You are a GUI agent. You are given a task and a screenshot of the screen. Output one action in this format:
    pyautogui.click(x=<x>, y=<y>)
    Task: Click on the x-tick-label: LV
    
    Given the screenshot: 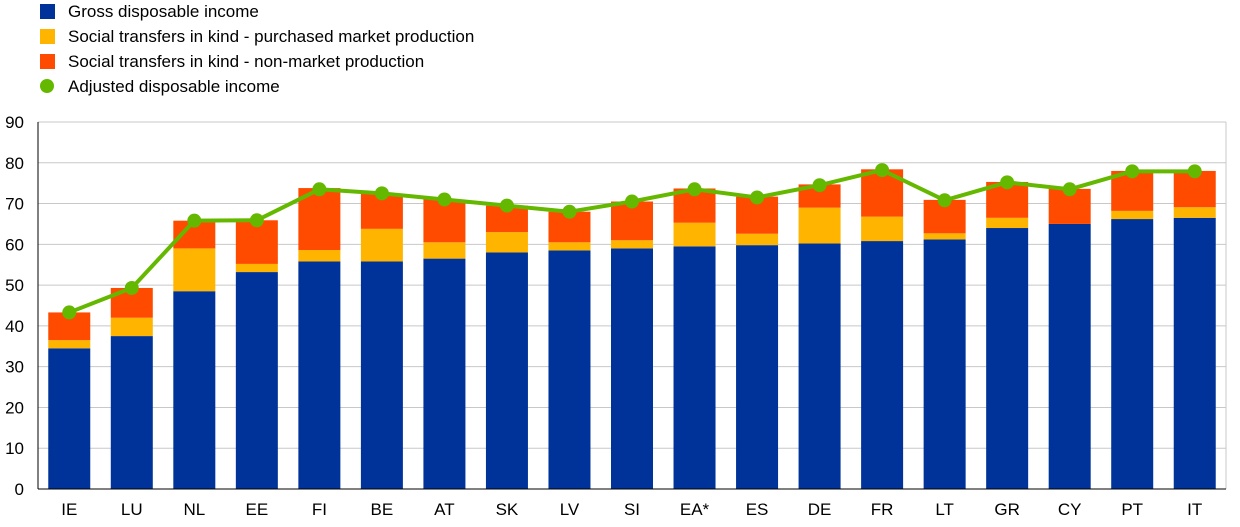 What is the action you would take?
    pyautogui.click(x=570, y=509)
    